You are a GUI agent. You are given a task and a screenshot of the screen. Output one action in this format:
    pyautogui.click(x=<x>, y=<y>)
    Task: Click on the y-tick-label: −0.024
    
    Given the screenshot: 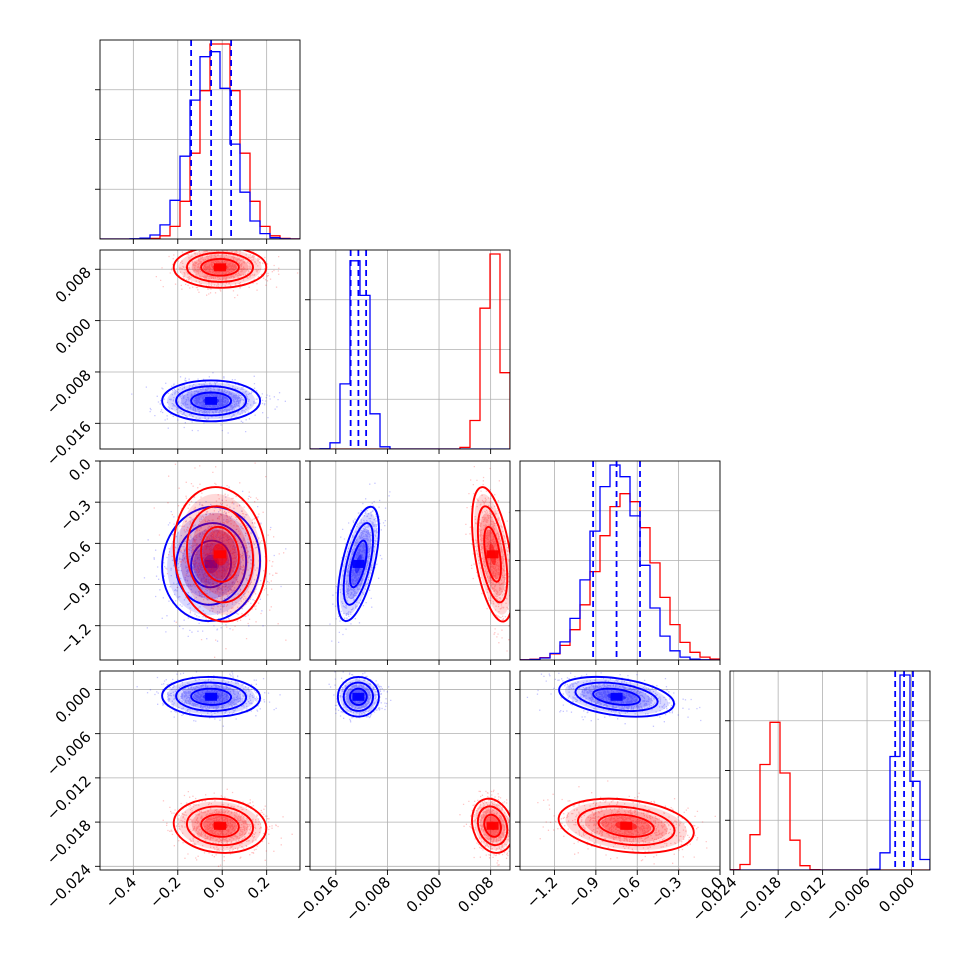 What is the action you would take?
    pyautogui.click(x=69, y=886)
    